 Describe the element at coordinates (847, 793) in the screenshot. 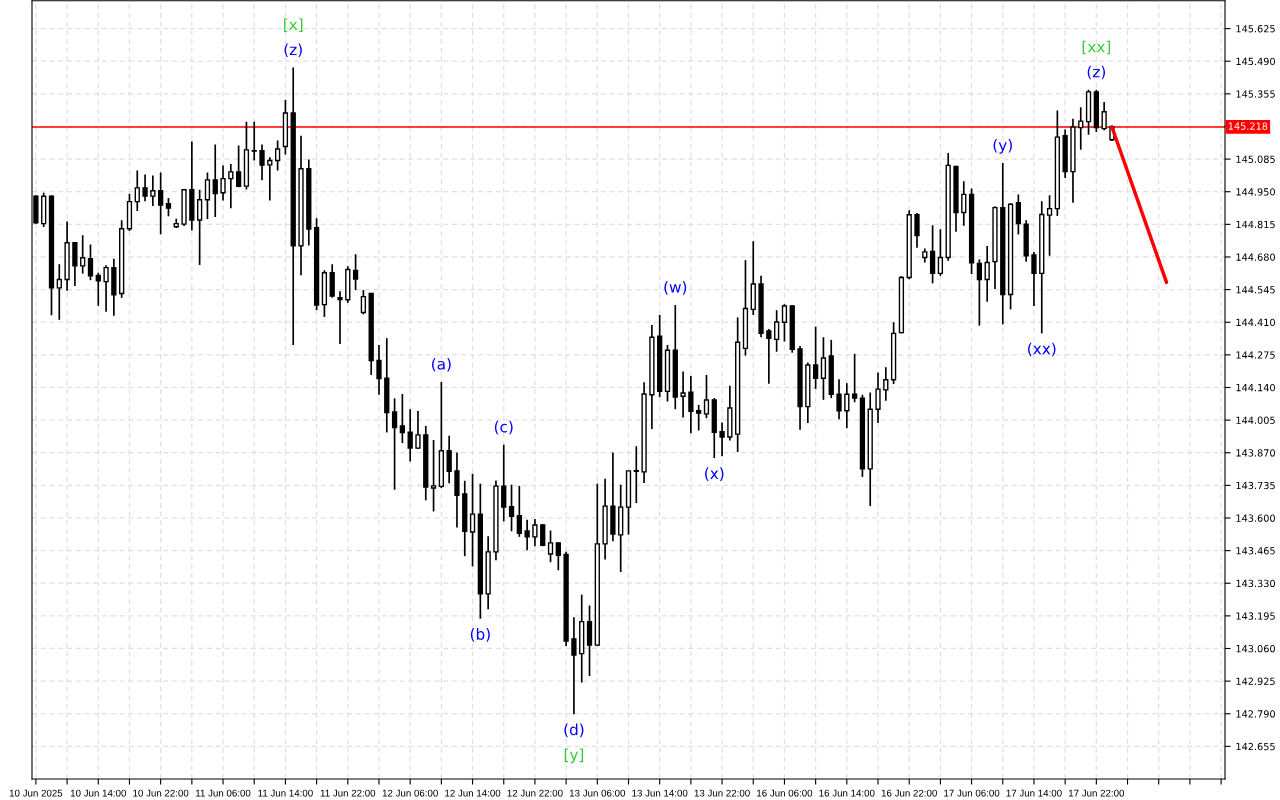

I see `x-tick-label: 16 Jun 14:00` at that location.